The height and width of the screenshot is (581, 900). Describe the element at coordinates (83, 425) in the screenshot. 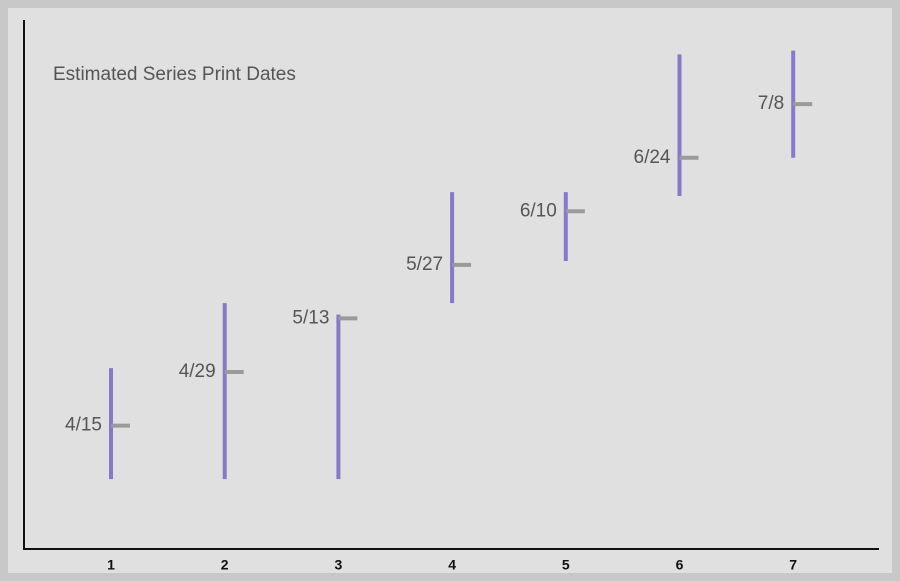

I see `value-label: 4/15` at that location.